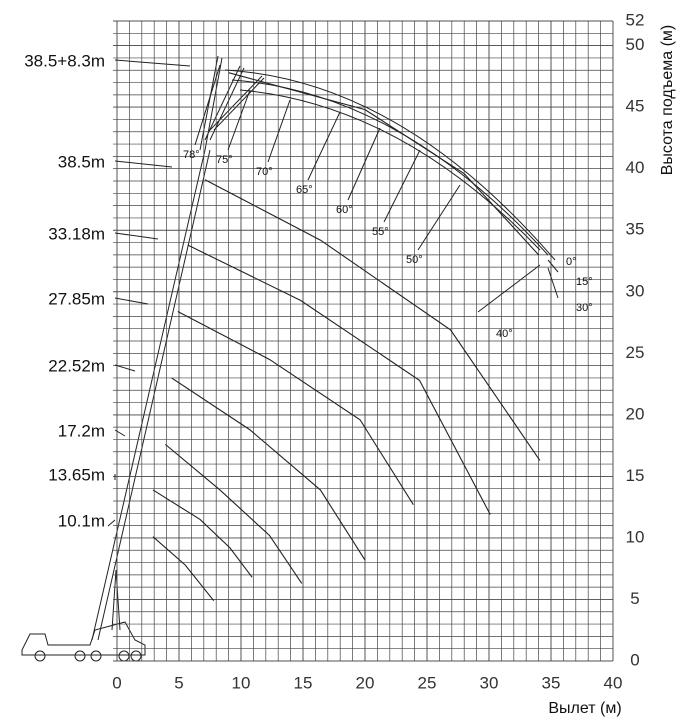 Image resolution: width=684 pixels, height=724 pixels. Describe the element at coordinates (635, 19) in the screenshot. I see `y-tick-label: 52` at that location.